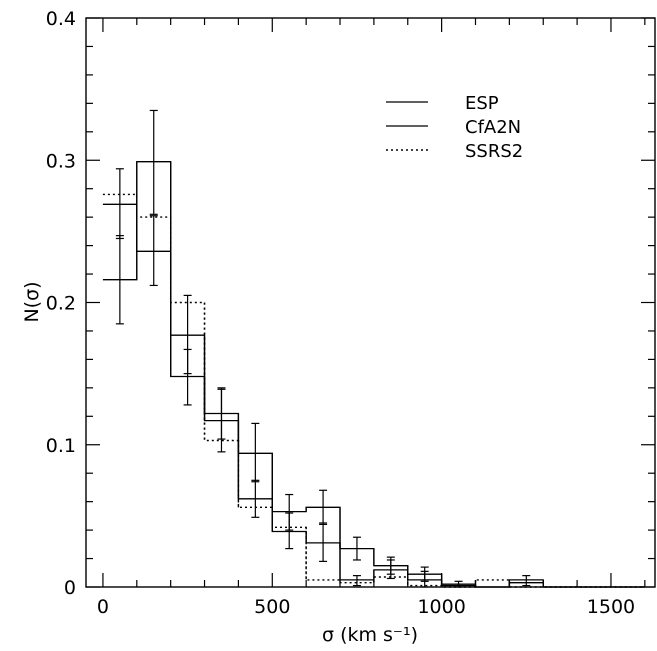 The image size is (657, 651). What do you see at coordinates (370, 635) in the screenshot?
I see `x-axis-label: σ (km s⁻¹)` at bounding box center [370, 635].